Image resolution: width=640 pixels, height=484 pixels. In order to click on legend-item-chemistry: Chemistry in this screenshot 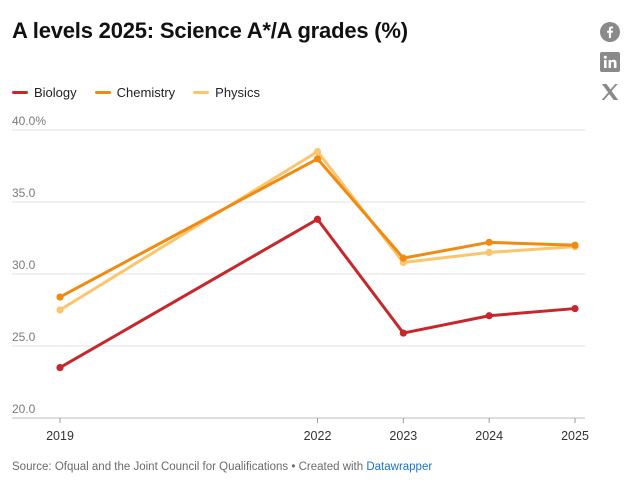, I will do `click(135, 92)`.